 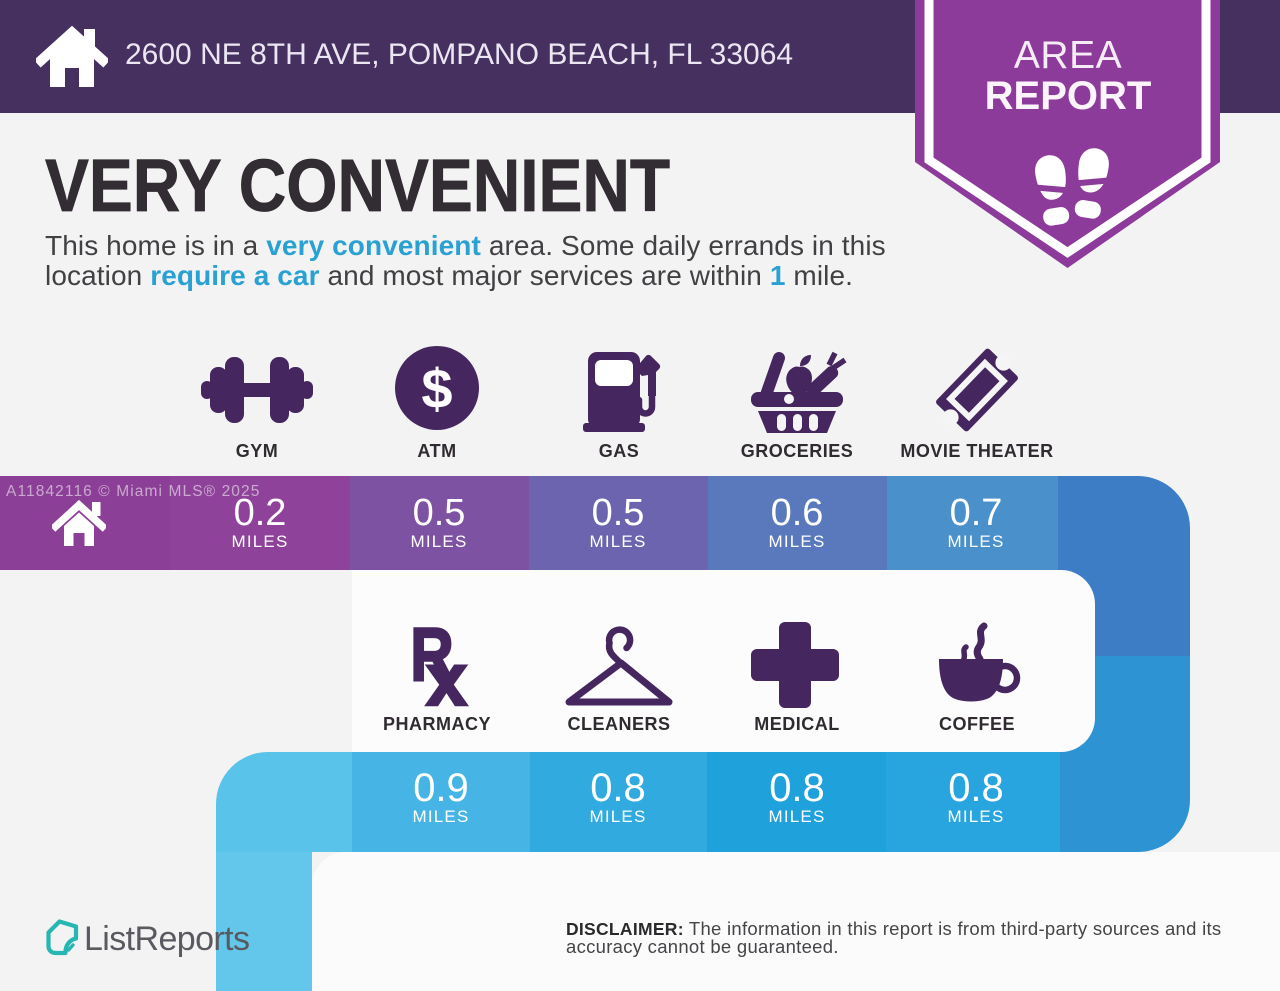 What do you see at coordinates (1068, 96) in the screenshot?
I see `svg-text: REPORT` at bounding box center [1068, 96].